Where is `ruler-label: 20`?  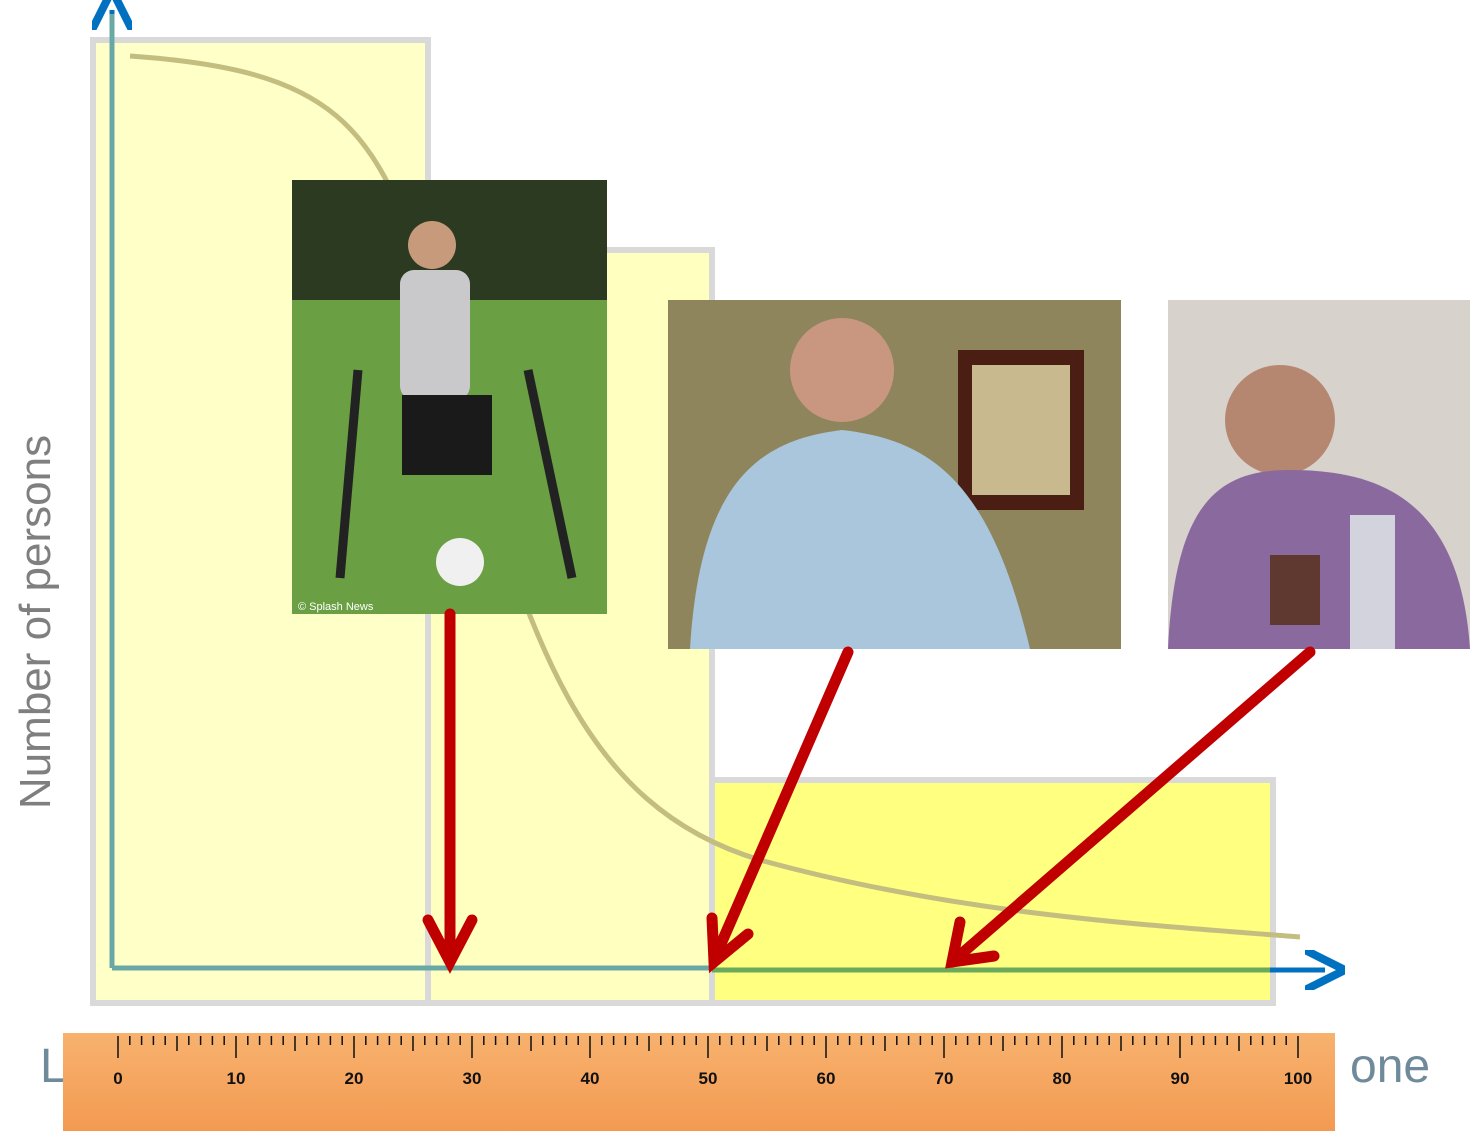
ruler-label: 20 is located at coordinates (354, 1078).